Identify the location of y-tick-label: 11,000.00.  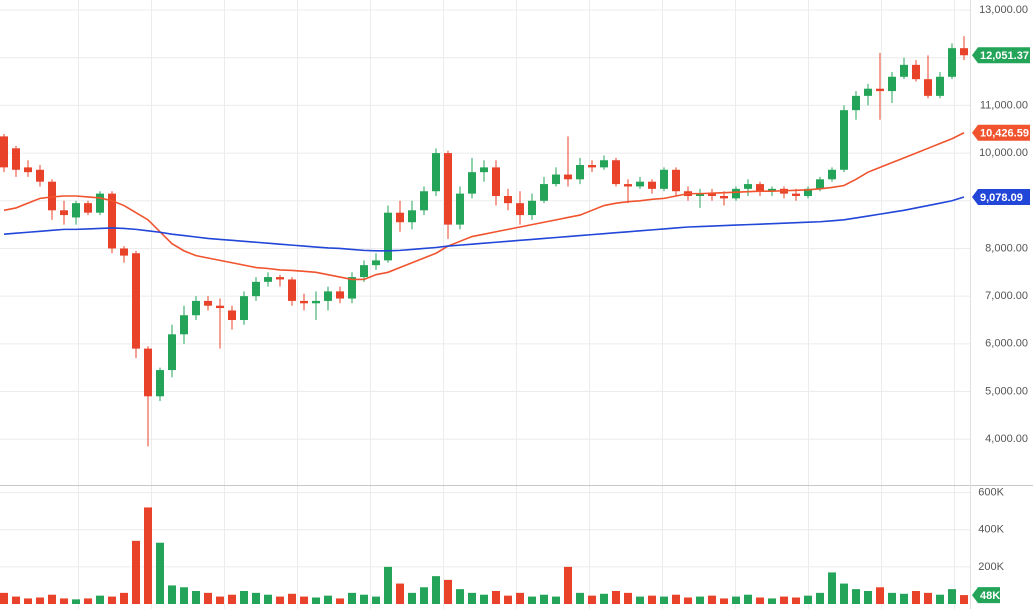
(1004, 105).